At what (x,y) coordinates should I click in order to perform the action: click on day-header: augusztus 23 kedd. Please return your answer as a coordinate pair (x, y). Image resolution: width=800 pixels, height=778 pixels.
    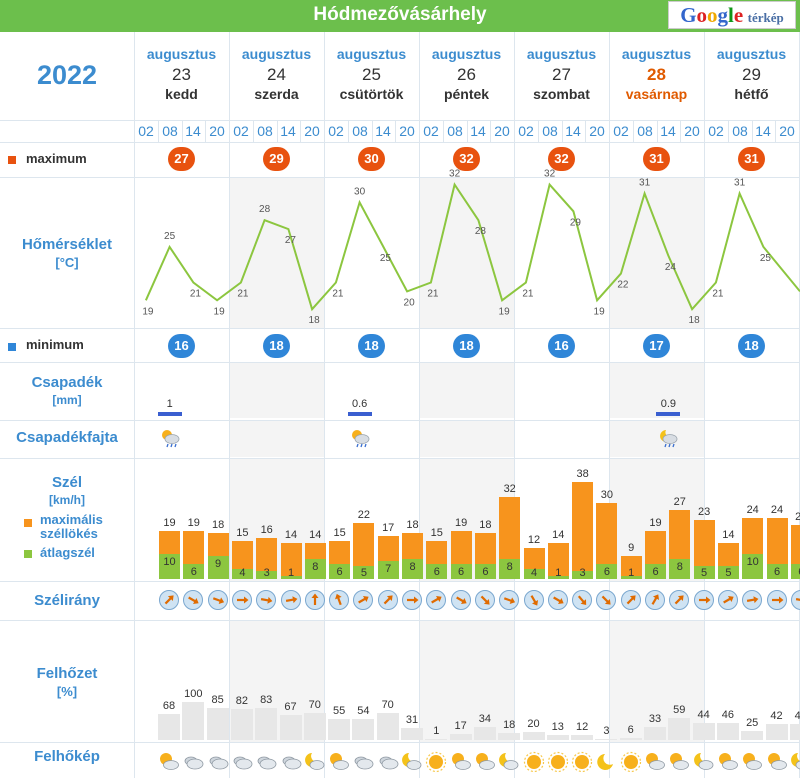
    Looking at the image, I should click on (181, 76).